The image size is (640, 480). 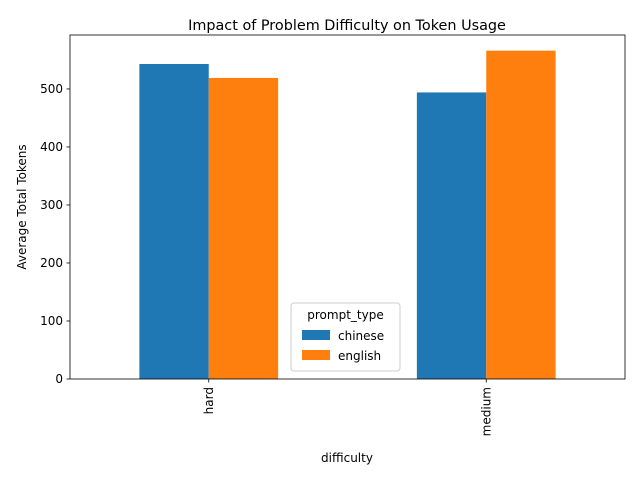 What do you see at coordinates (243, 228) in the screenshot?
I see `bar-english-hard` at bounding box center [243, 228].